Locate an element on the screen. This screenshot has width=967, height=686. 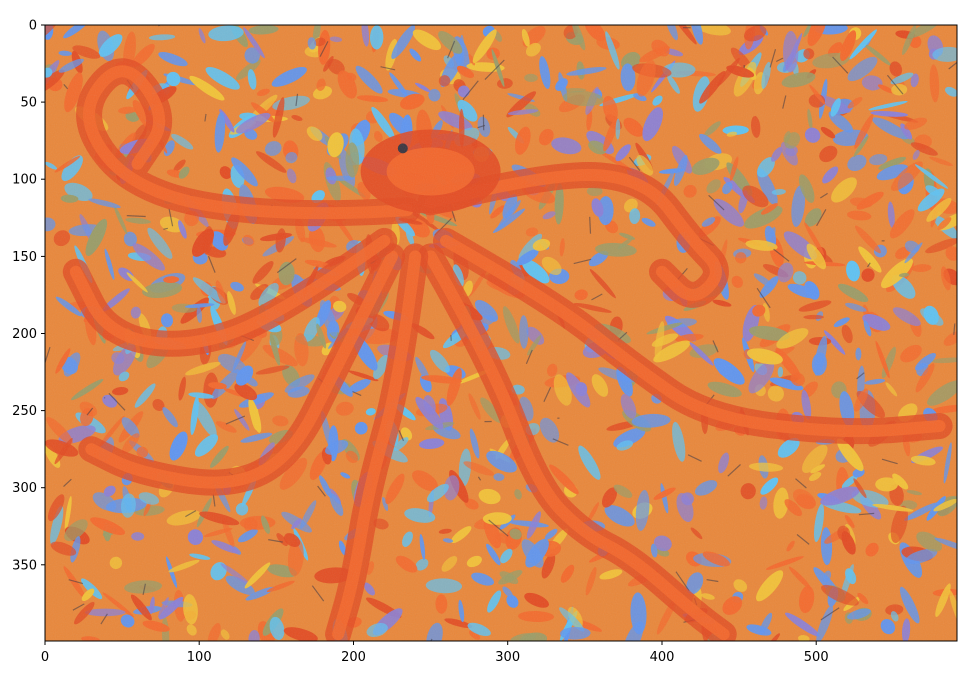
y-tick-label: 250 is located at coordinates (24, 411).